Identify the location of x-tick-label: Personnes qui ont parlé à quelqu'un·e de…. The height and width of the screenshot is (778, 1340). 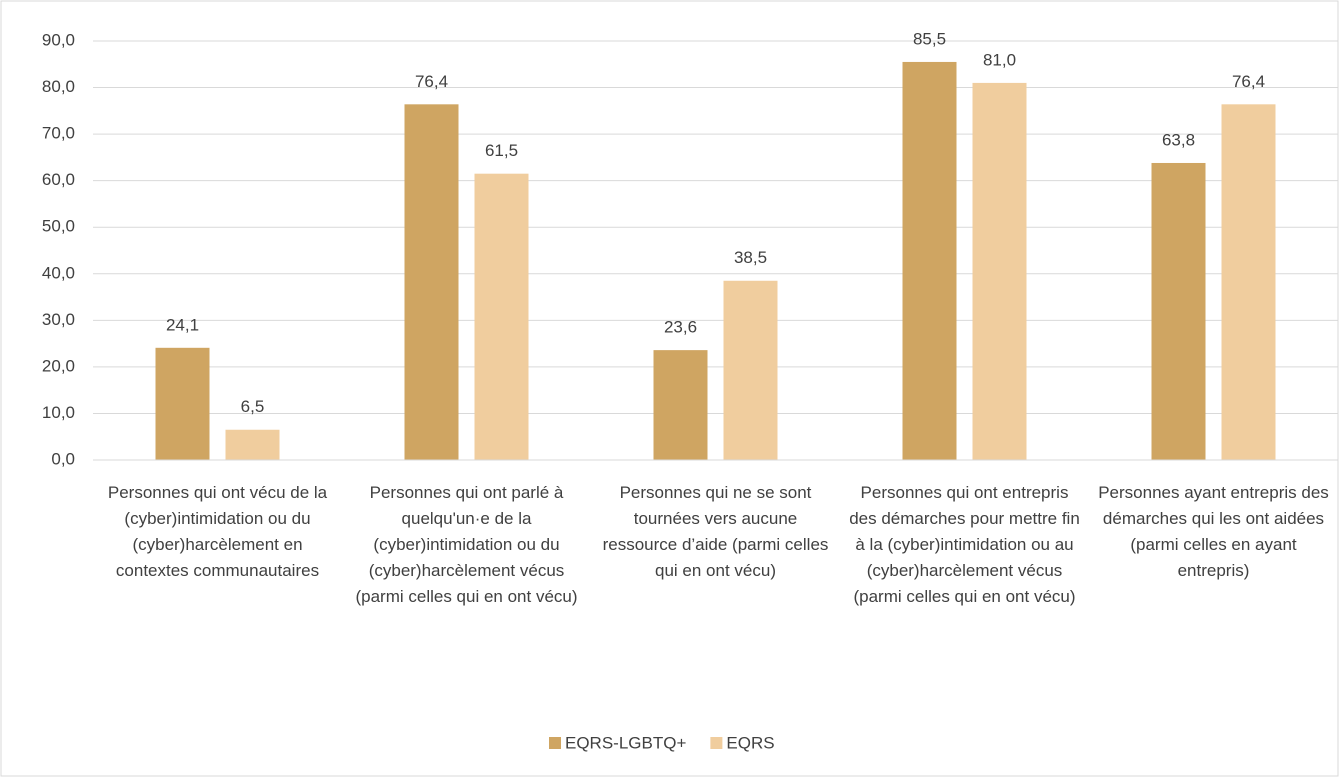
(466, 544).